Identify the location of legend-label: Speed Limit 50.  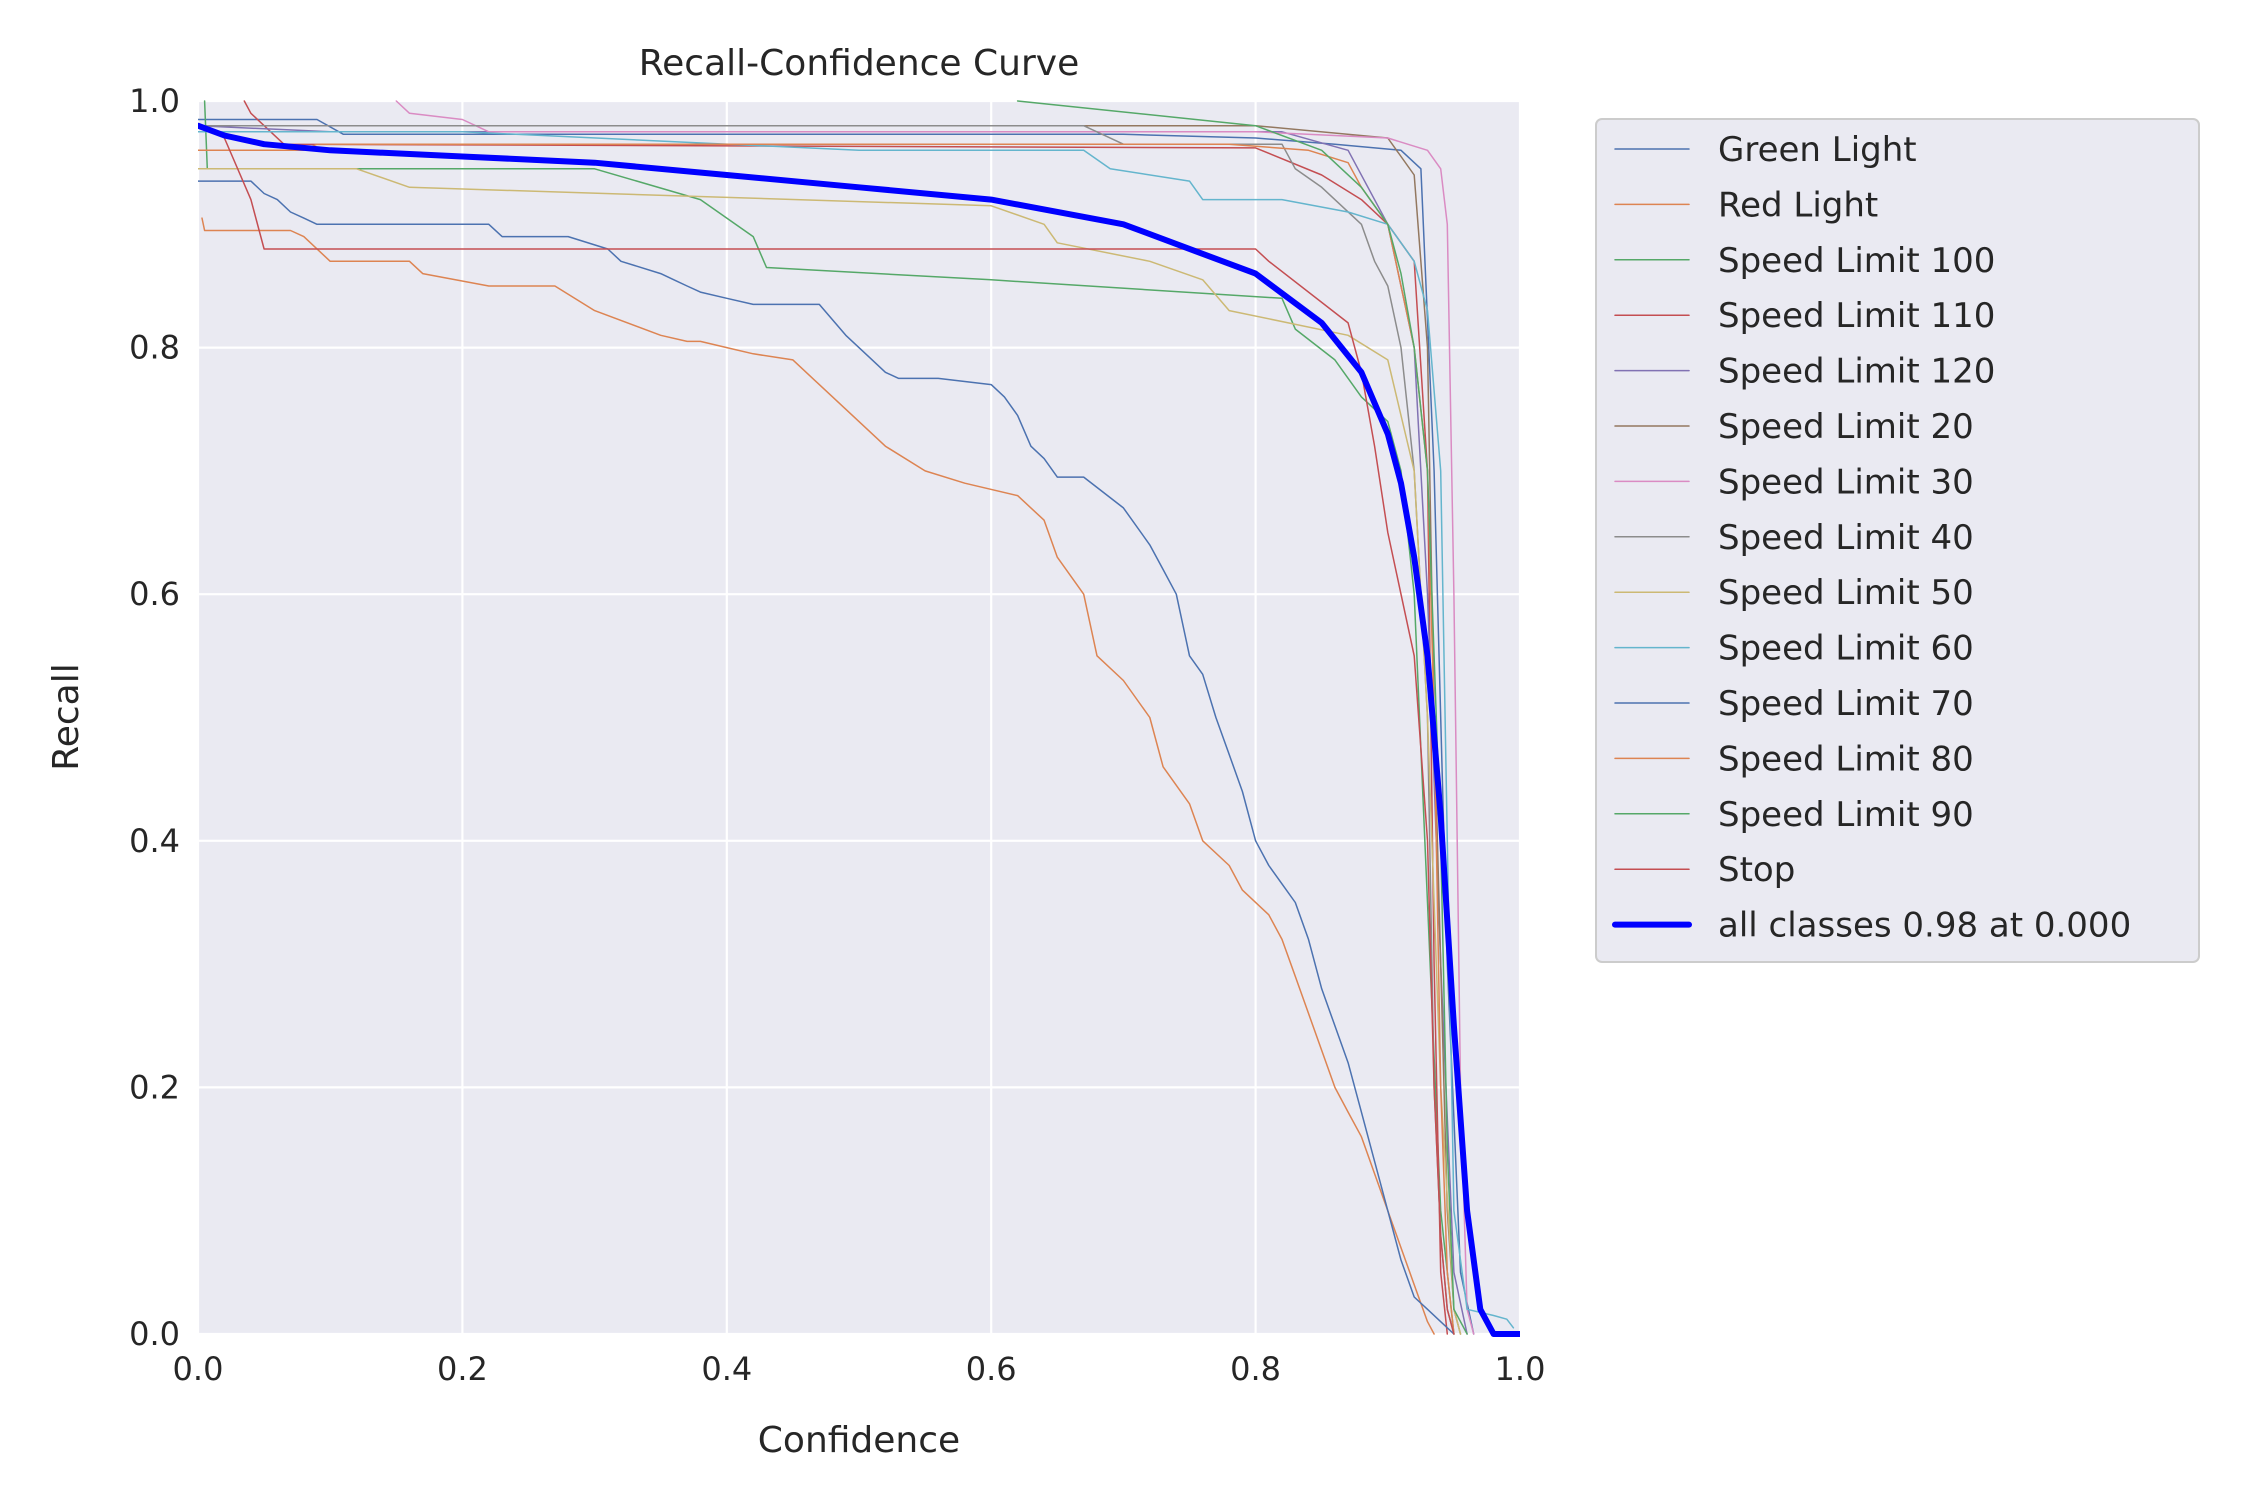
(1846, 593).